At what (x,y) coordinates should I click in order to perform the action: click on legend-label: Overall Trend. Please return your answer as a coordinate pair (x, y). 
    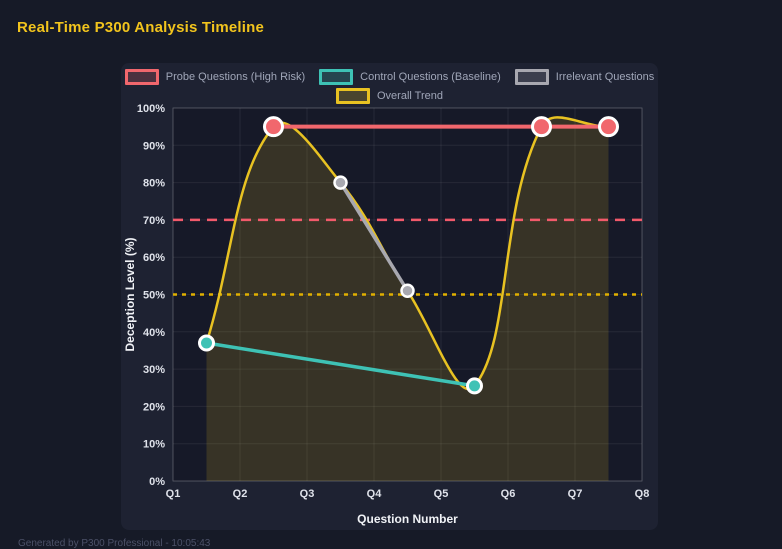
    Looking at the image, I should click on (410, 96).